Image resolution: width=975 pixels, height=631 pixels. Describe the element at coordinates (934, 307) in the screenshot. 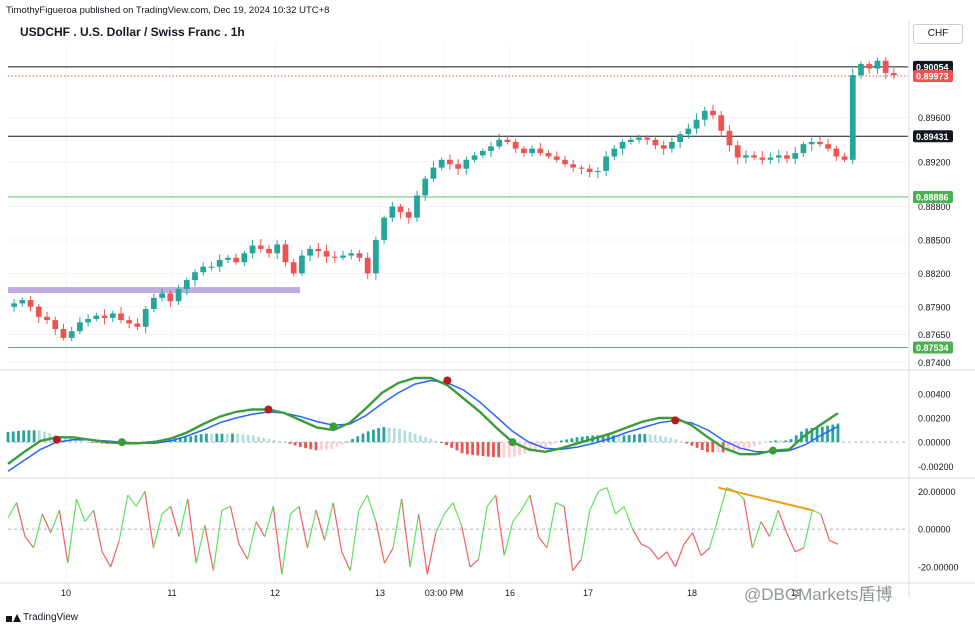

I see `price-tick-label: 0.87900` at that location.